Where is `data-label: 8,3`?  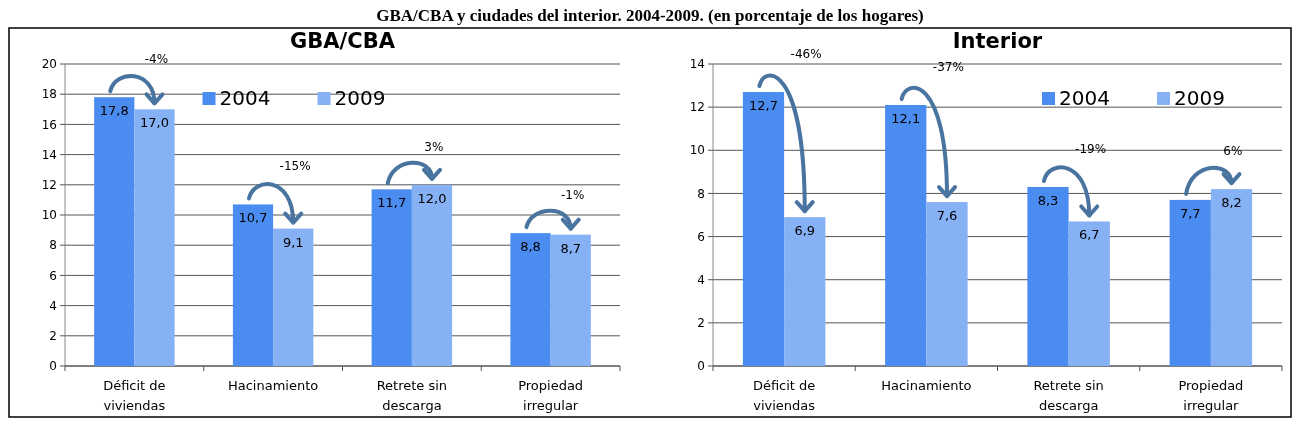
data-label: 8,3 is located at coordinates (1048, 200).